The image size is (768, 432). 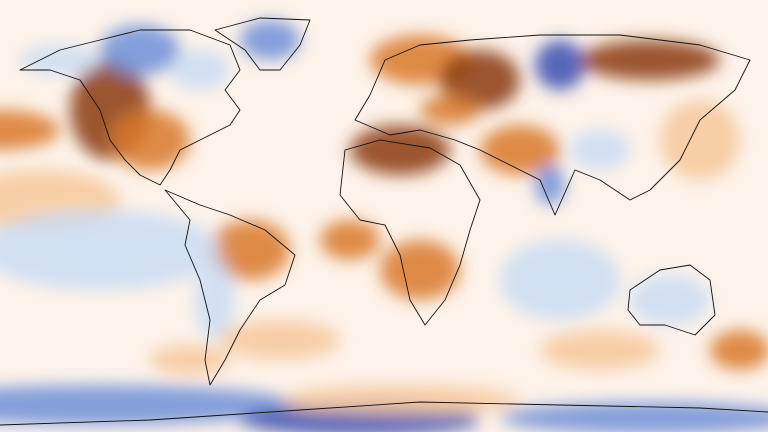 I want to click on south-america-outline, so click(x=230, y=287).